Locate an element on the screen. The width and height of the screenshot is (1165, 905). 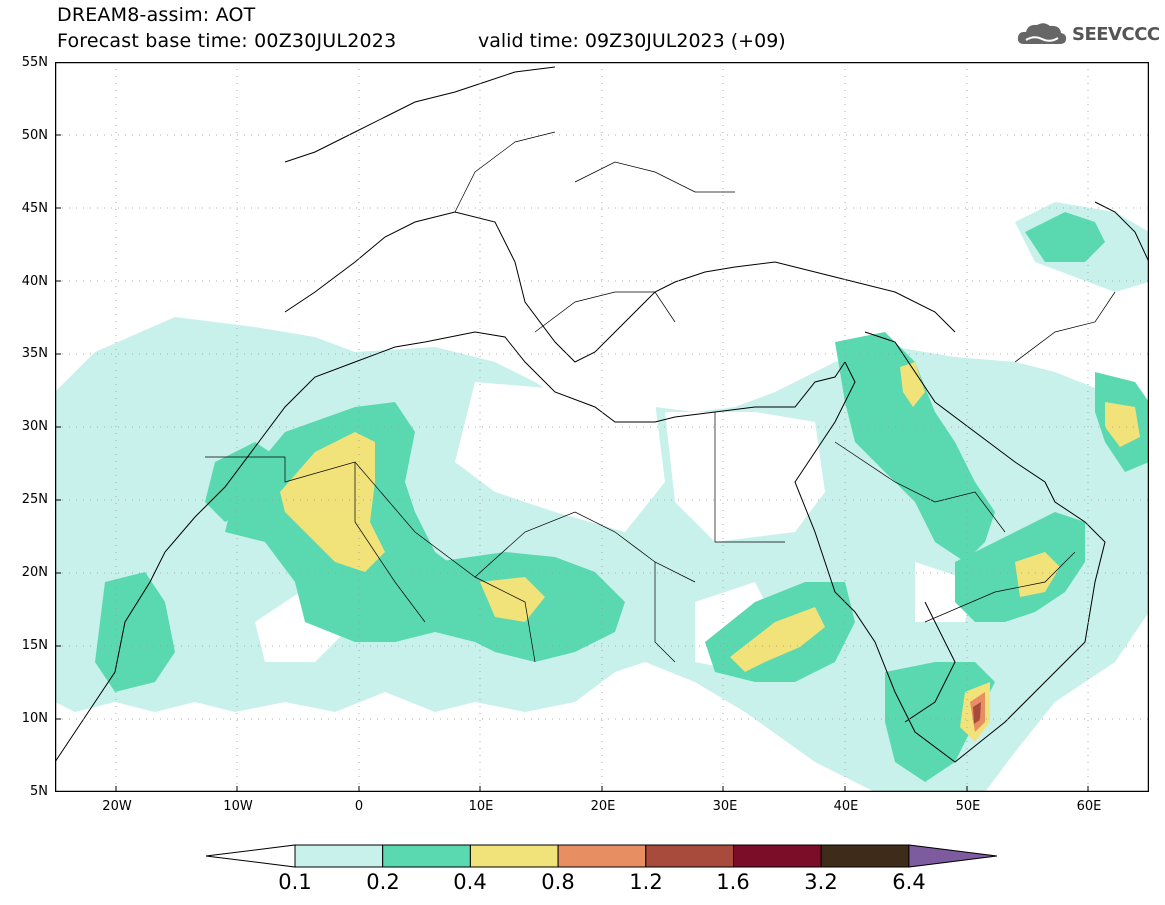
colorbar-label-1.6: 1.6 is located at coordinates (733, 882).